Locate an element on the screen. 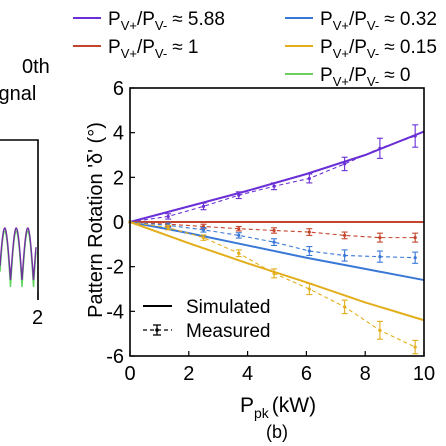  y-tick-label: 2 is located at coordinates (118, 178).